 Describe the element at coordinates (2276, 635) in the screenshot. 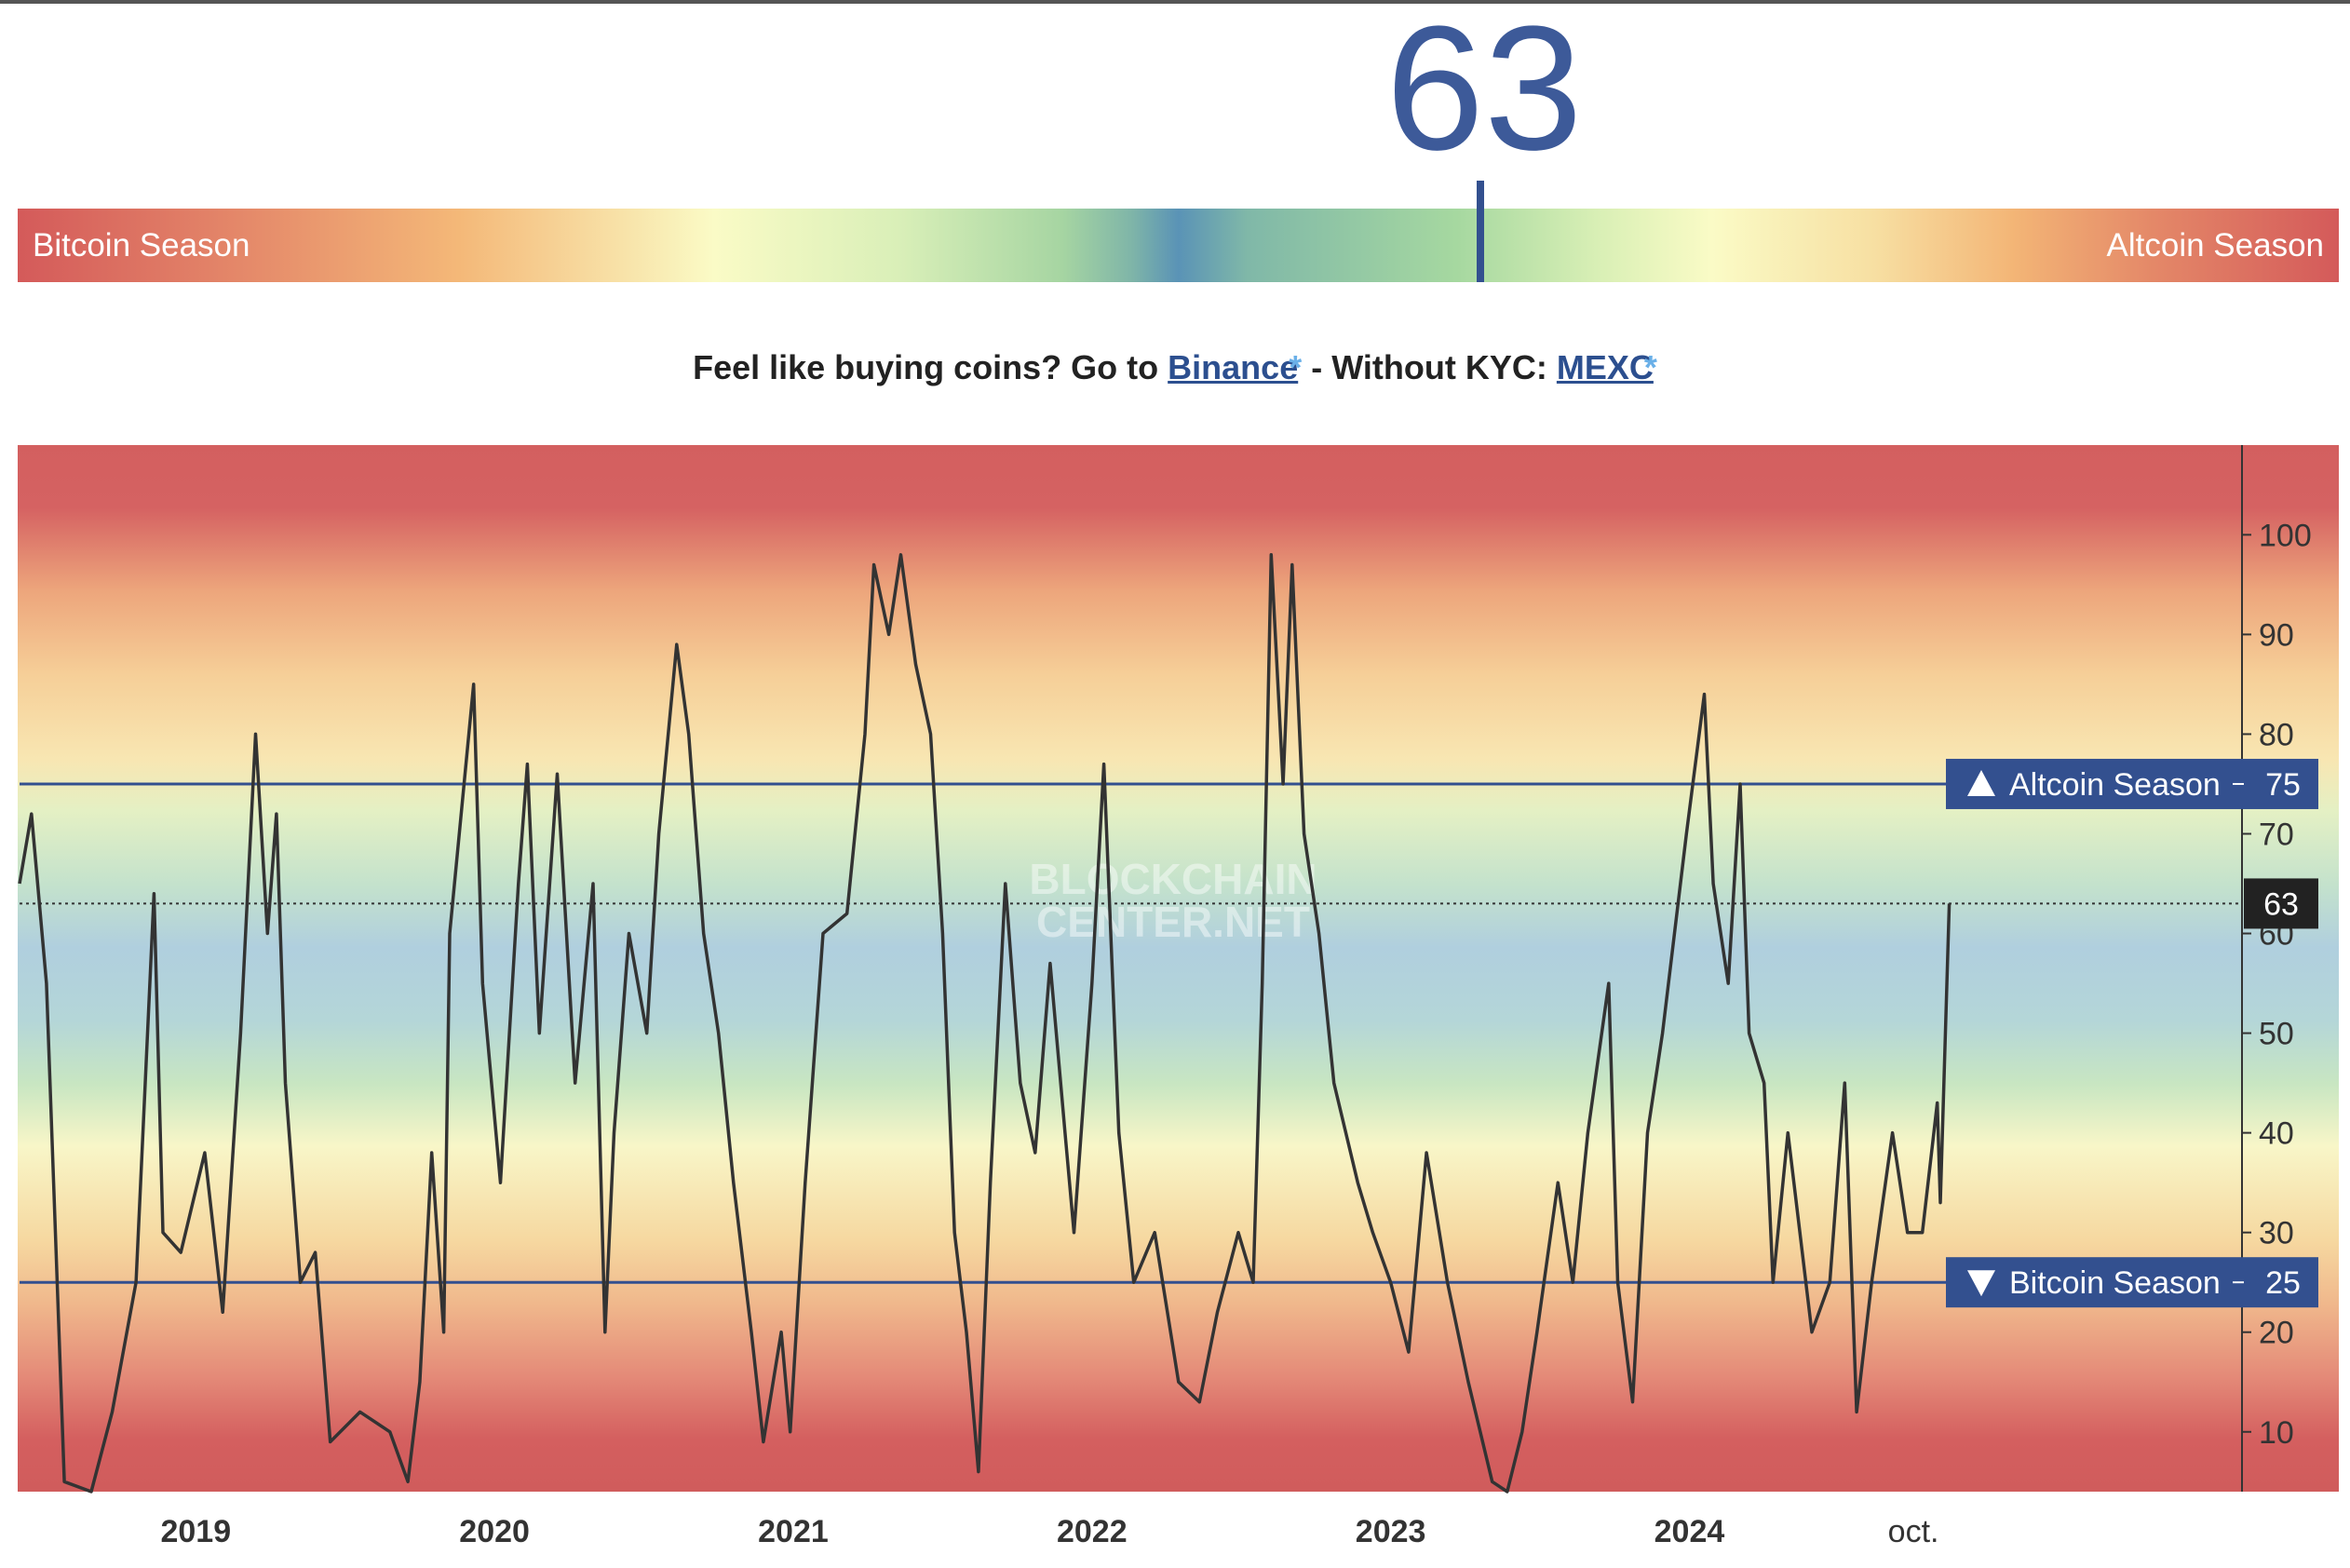

I see `y-tick-label: 90` at that location.